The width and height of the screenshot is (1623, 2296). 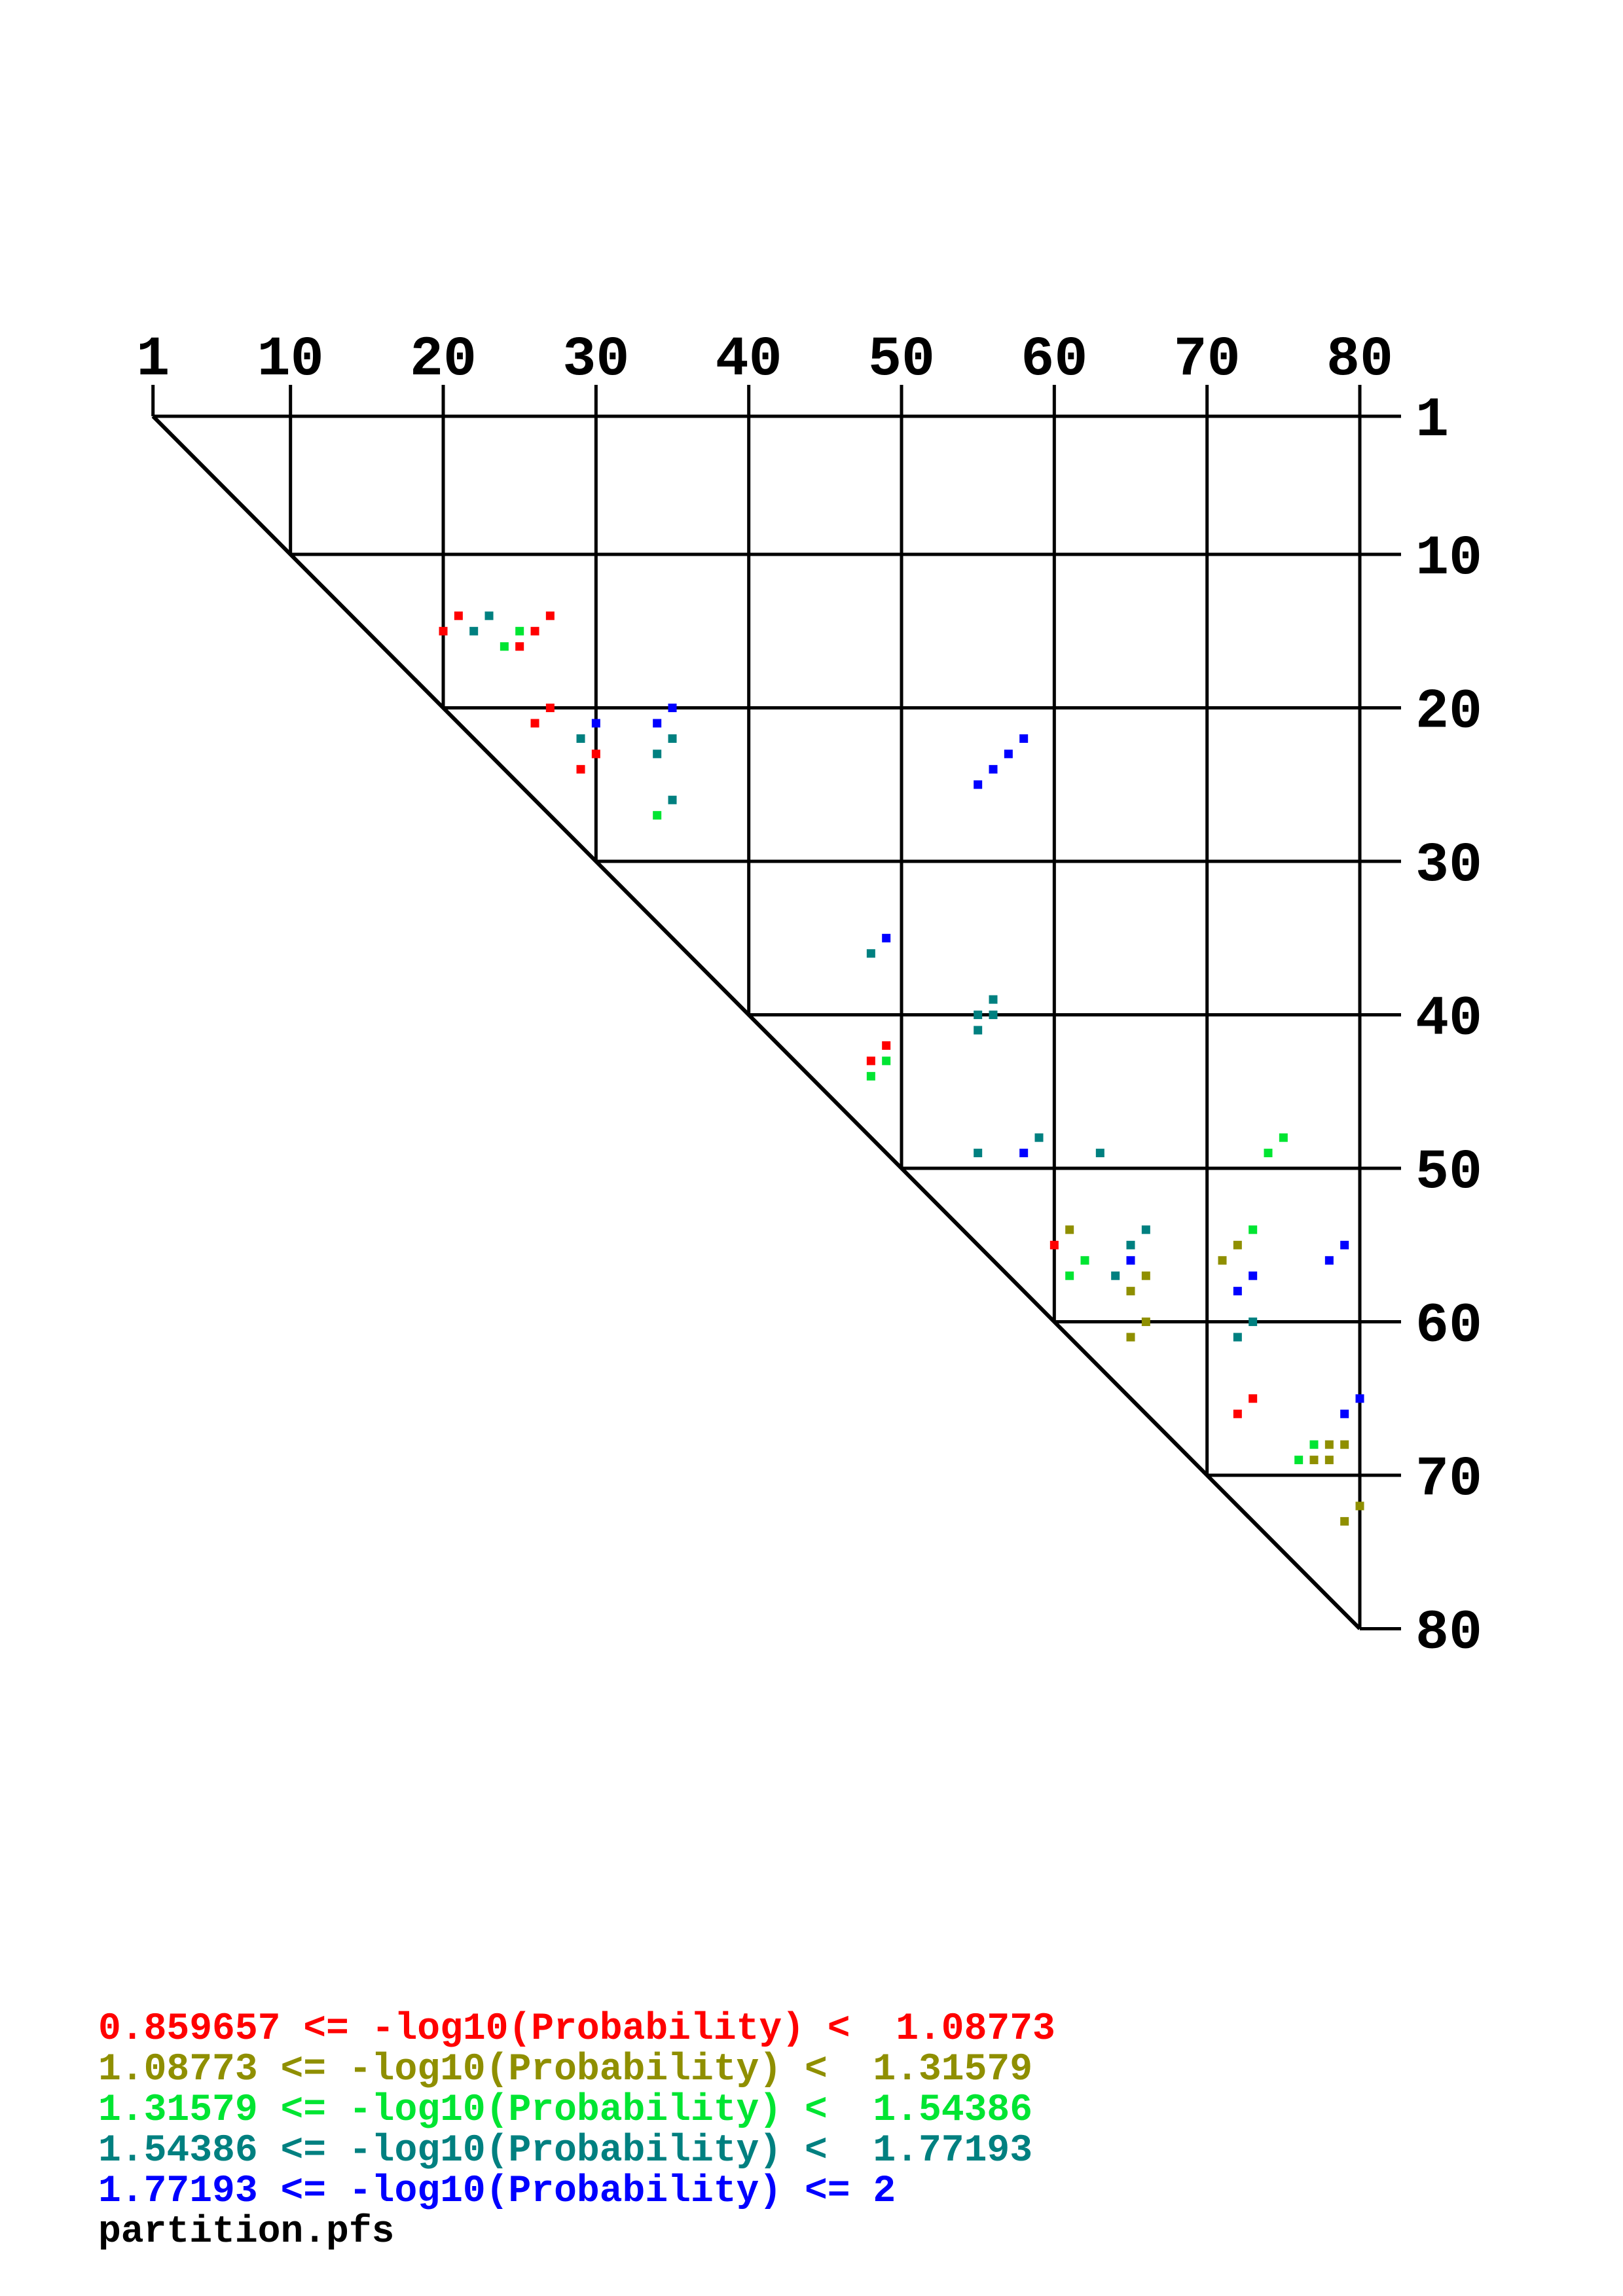 I want to click on x-axis-label-10: 10, so click(x=290, y=359).